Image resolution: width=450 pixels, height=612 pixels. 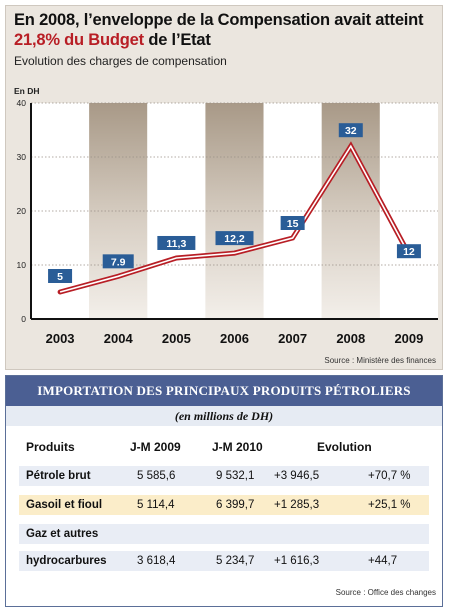 I want to click on cell-diff: +1 285,3, so click(x=297, y=505).